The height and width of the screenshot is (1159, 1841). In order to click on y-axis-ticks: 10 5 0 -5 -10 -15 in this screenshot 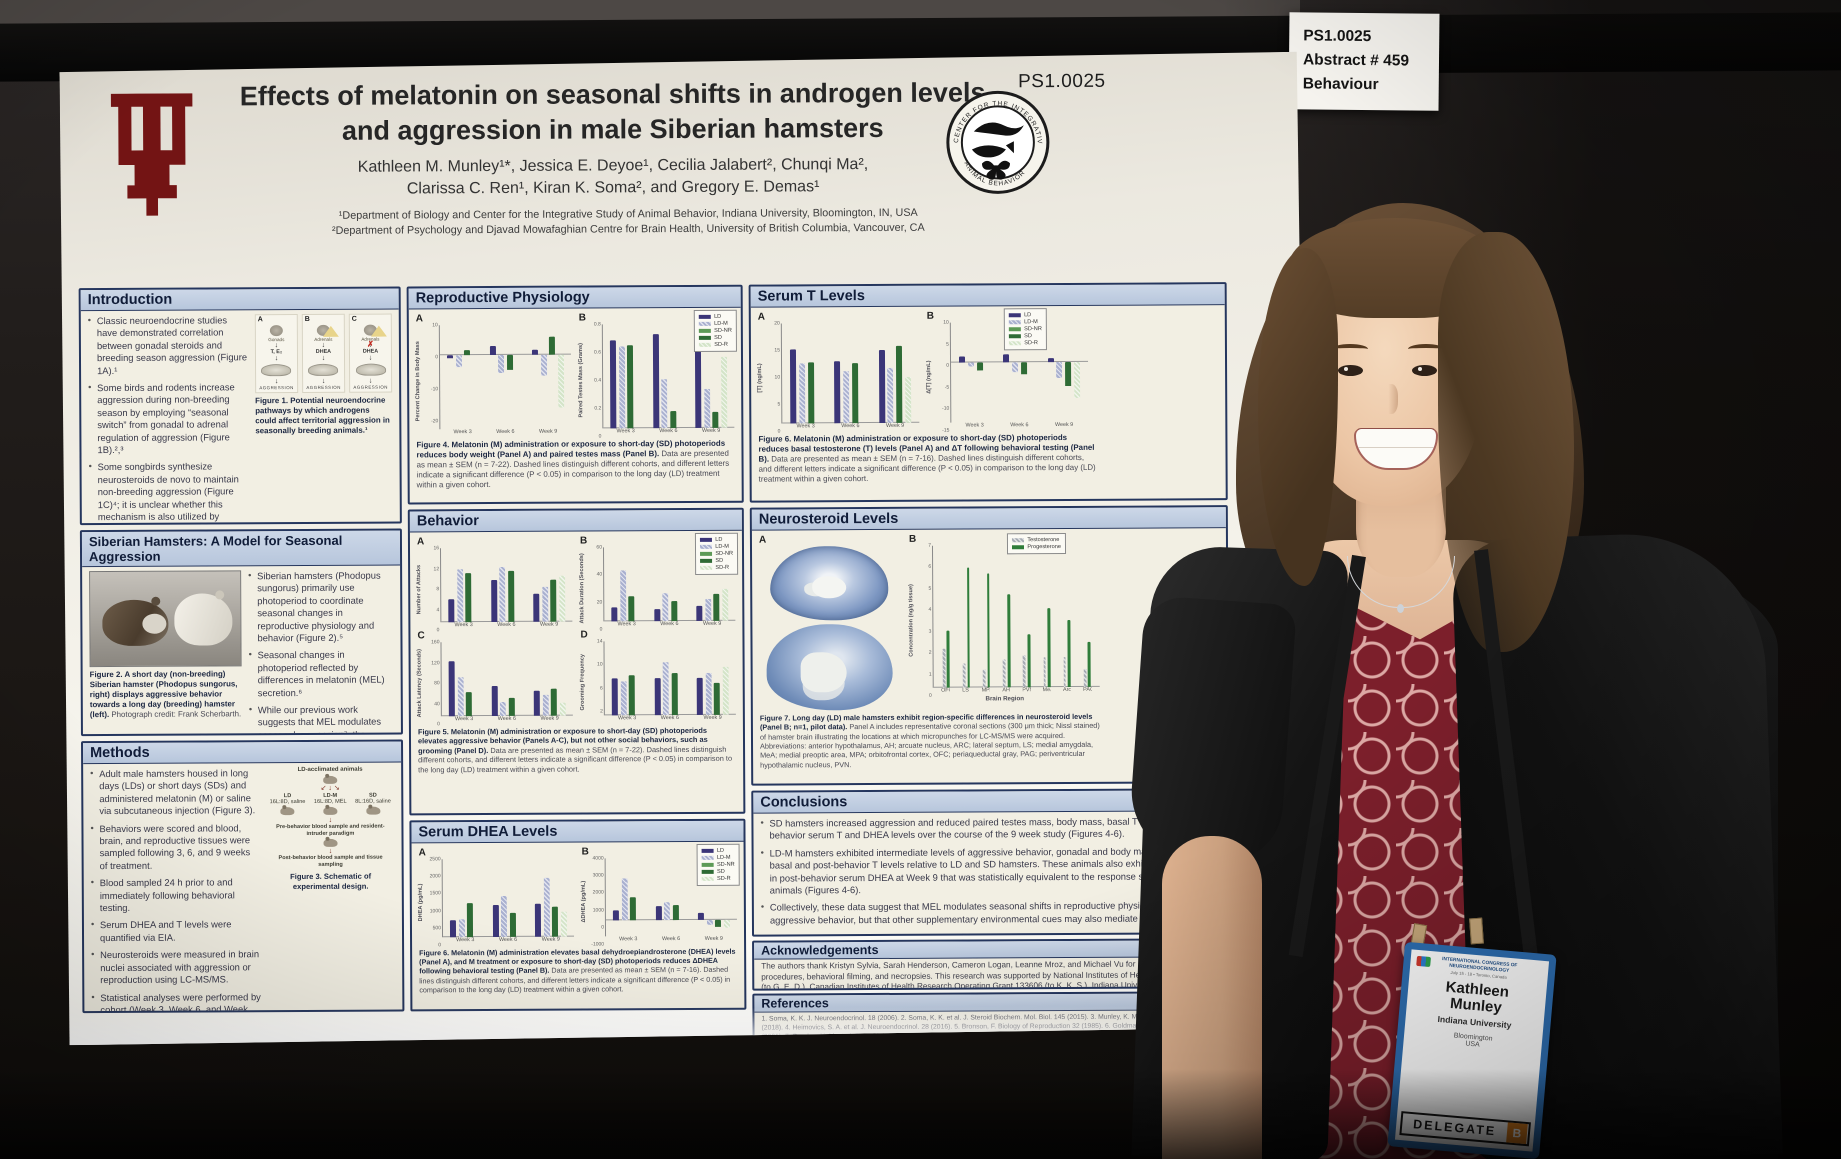, I will do `click(944, 377)`.